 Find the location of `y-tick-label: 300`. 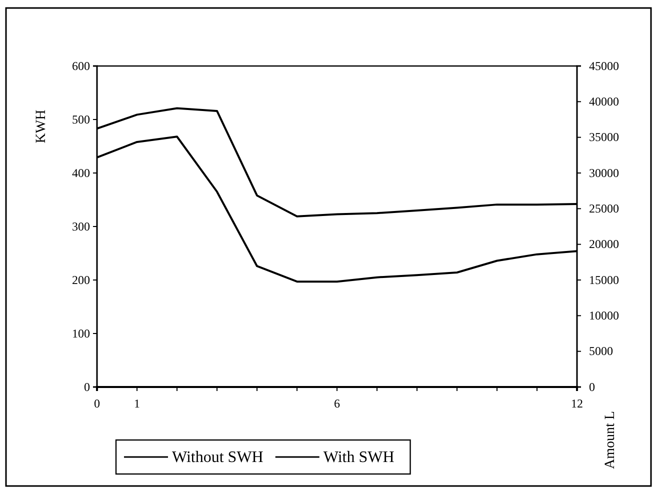

y-tick-label: 300 is located at coordinates (81, 226).